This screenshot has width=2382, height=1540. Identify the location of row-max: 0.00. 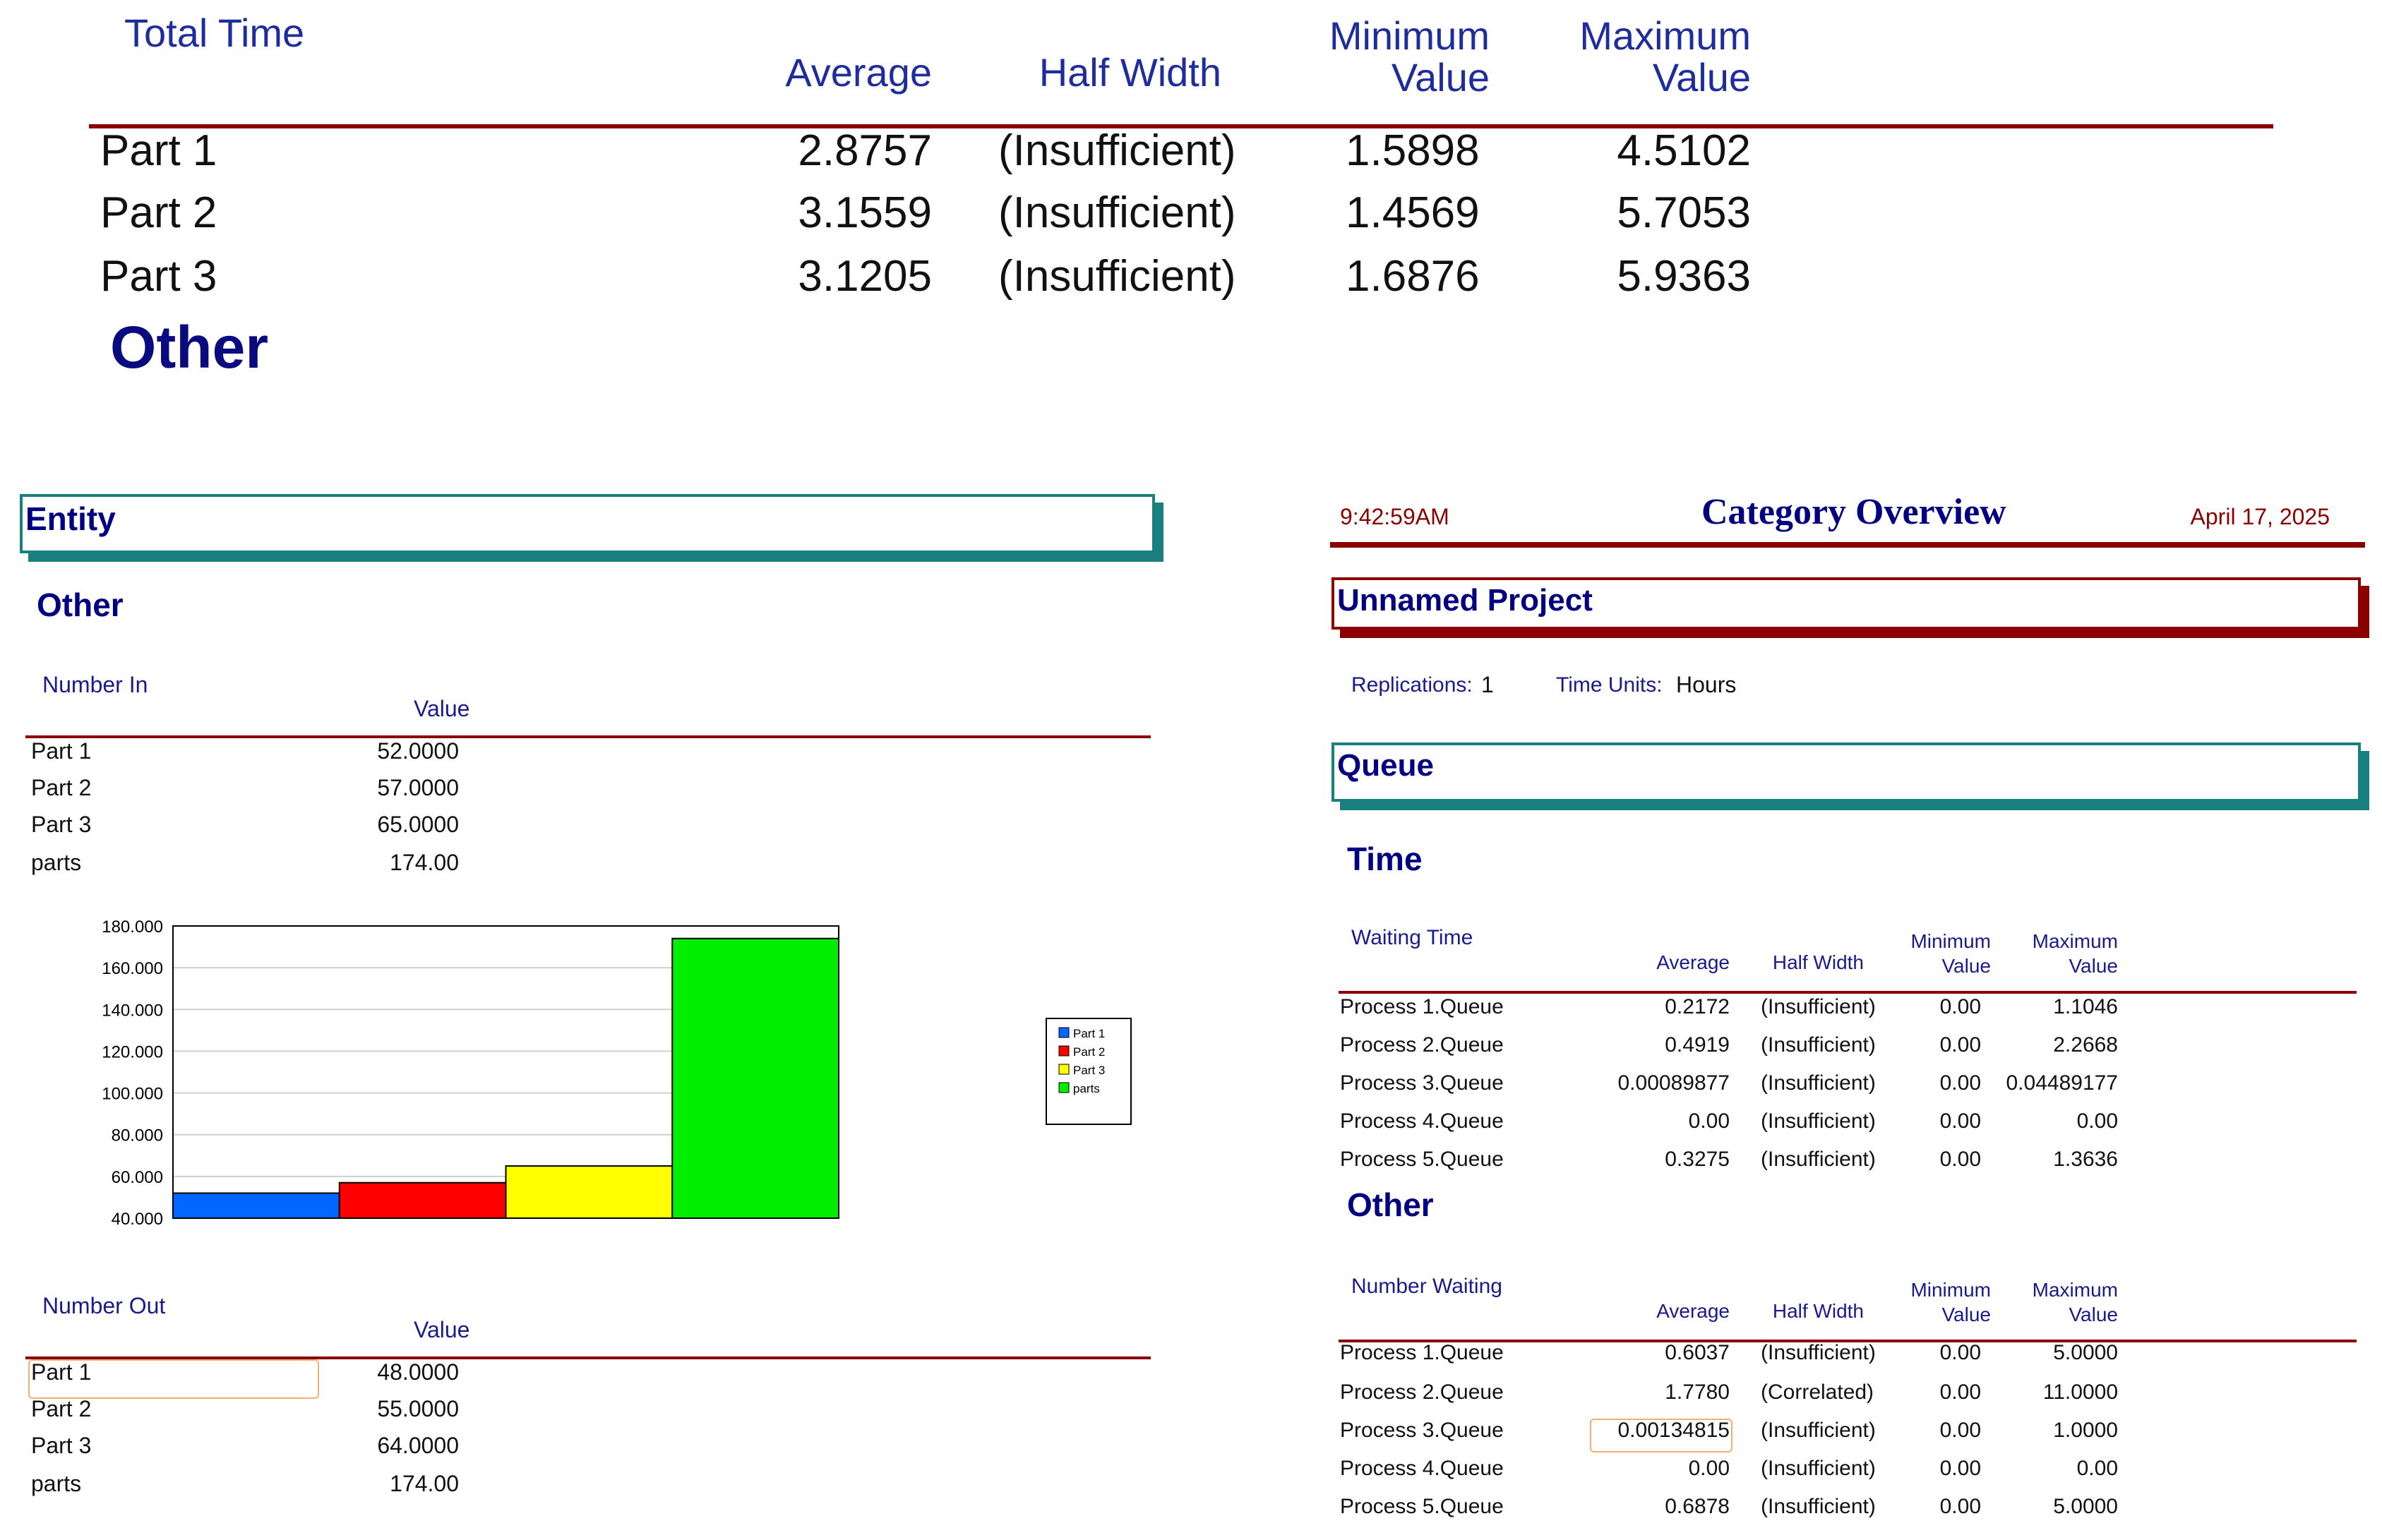
(2097, 1121).